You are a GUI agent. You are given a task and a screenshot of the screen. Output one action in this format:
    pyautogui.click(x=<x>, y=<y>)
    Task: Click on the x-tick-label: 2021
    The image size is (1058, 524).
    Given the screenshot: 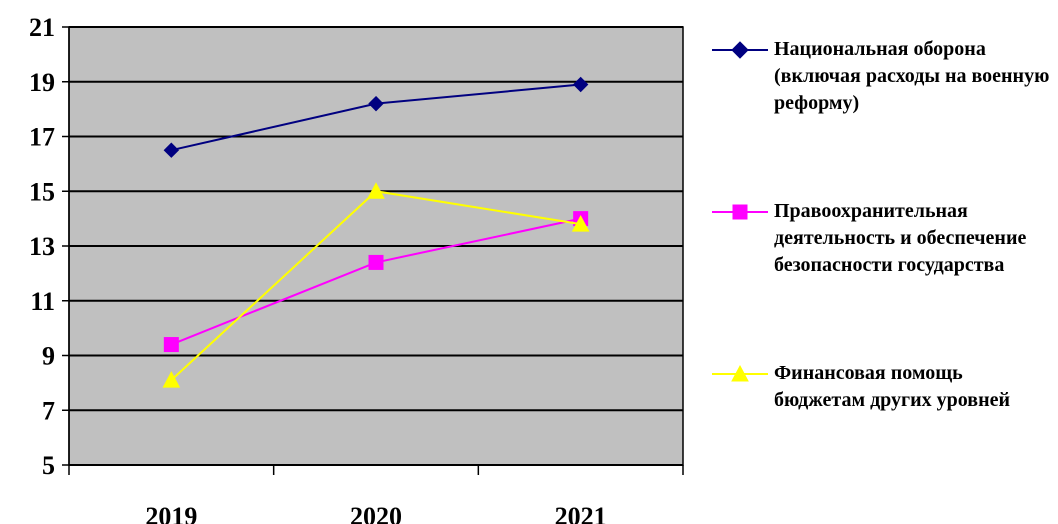 What is the action you would take?
    pyautogui.click(x=581, y=513)
    